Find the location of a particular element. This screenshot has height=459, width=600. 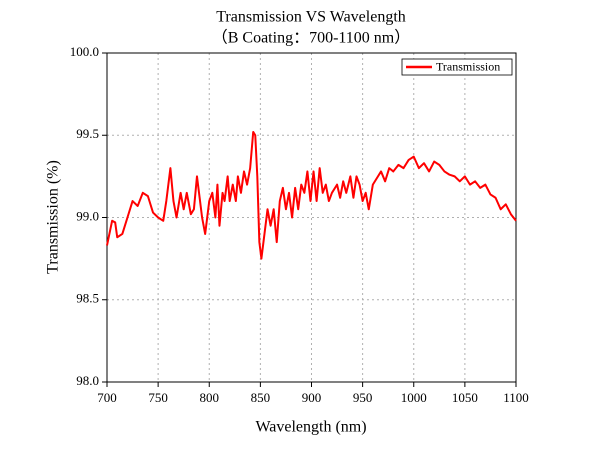

y-tick-label: 99.0 is located at coordinates (87, 215).